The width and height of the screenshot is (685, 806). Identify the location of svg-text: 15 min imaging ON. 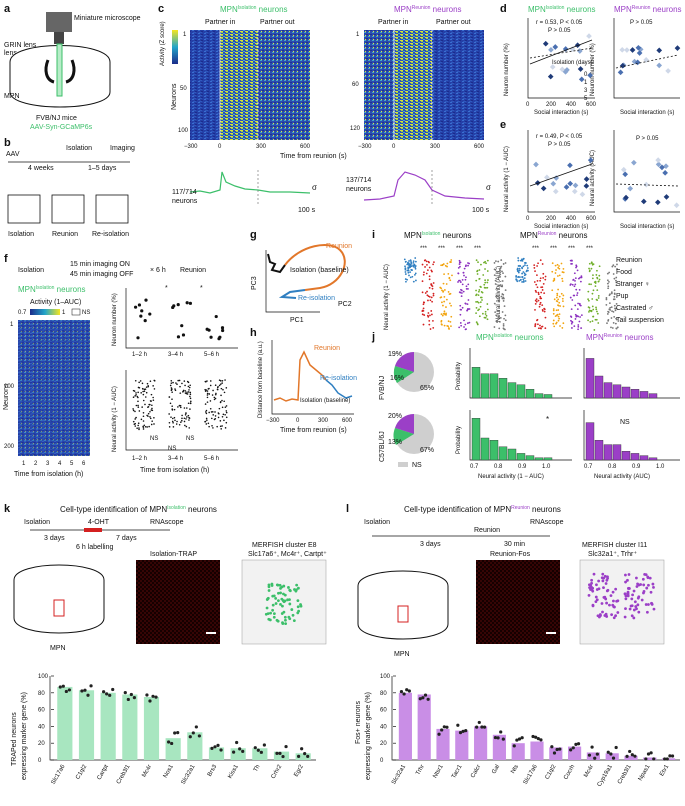
(100, 264).